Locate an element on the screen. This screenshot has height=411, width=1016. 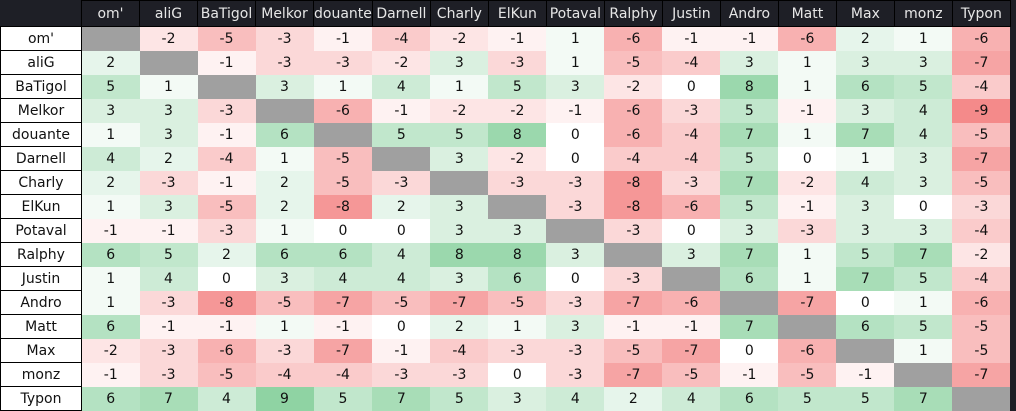
column-header-batigol: BaTigol is located at coordinates (226, 13).